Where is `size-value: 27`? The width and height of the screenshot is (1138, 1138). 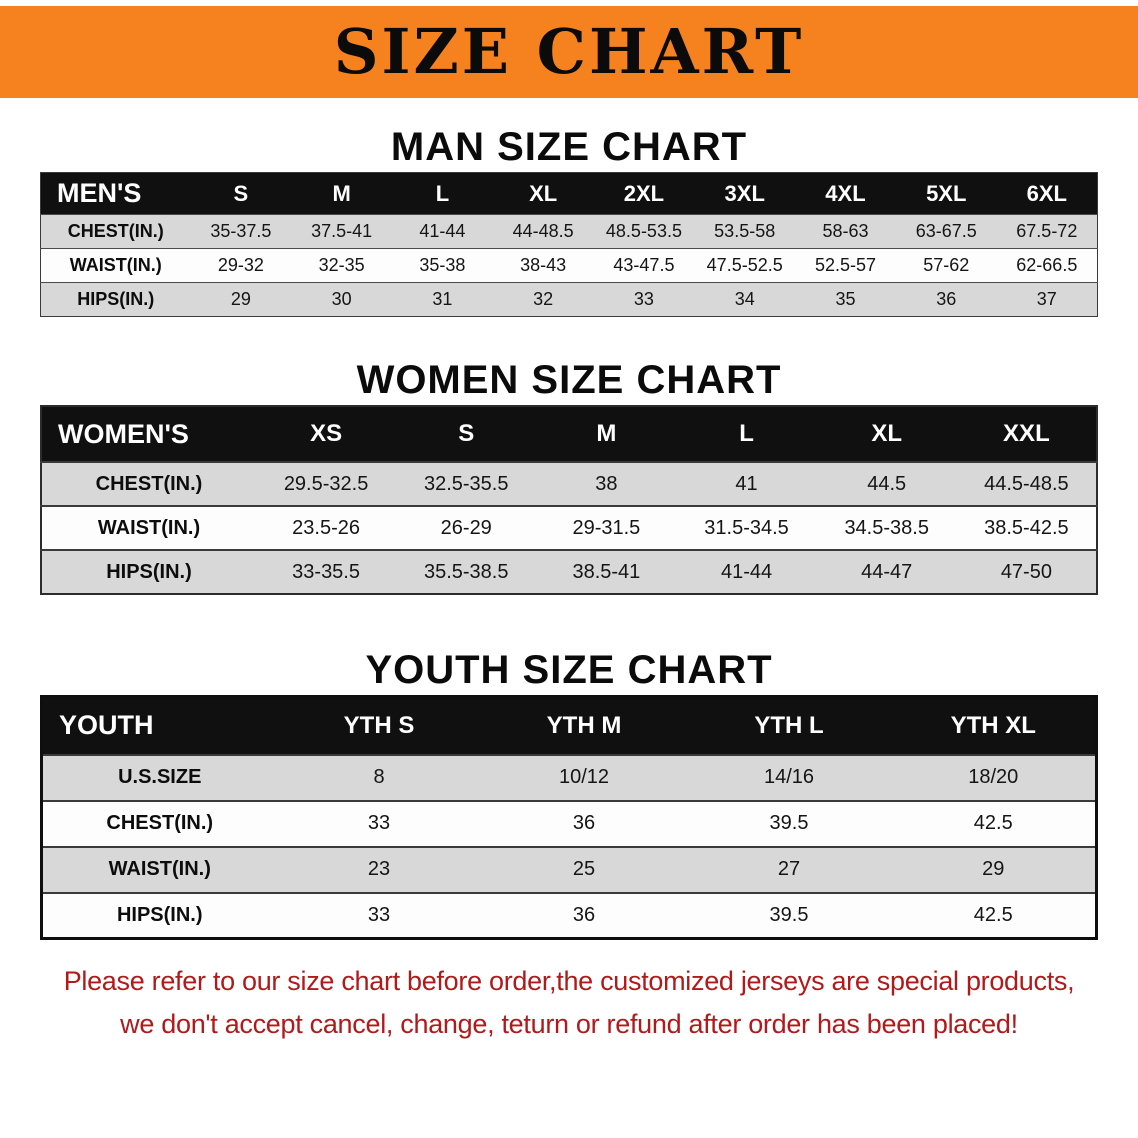
size-value: 27 is located at coordinates (789, 869).